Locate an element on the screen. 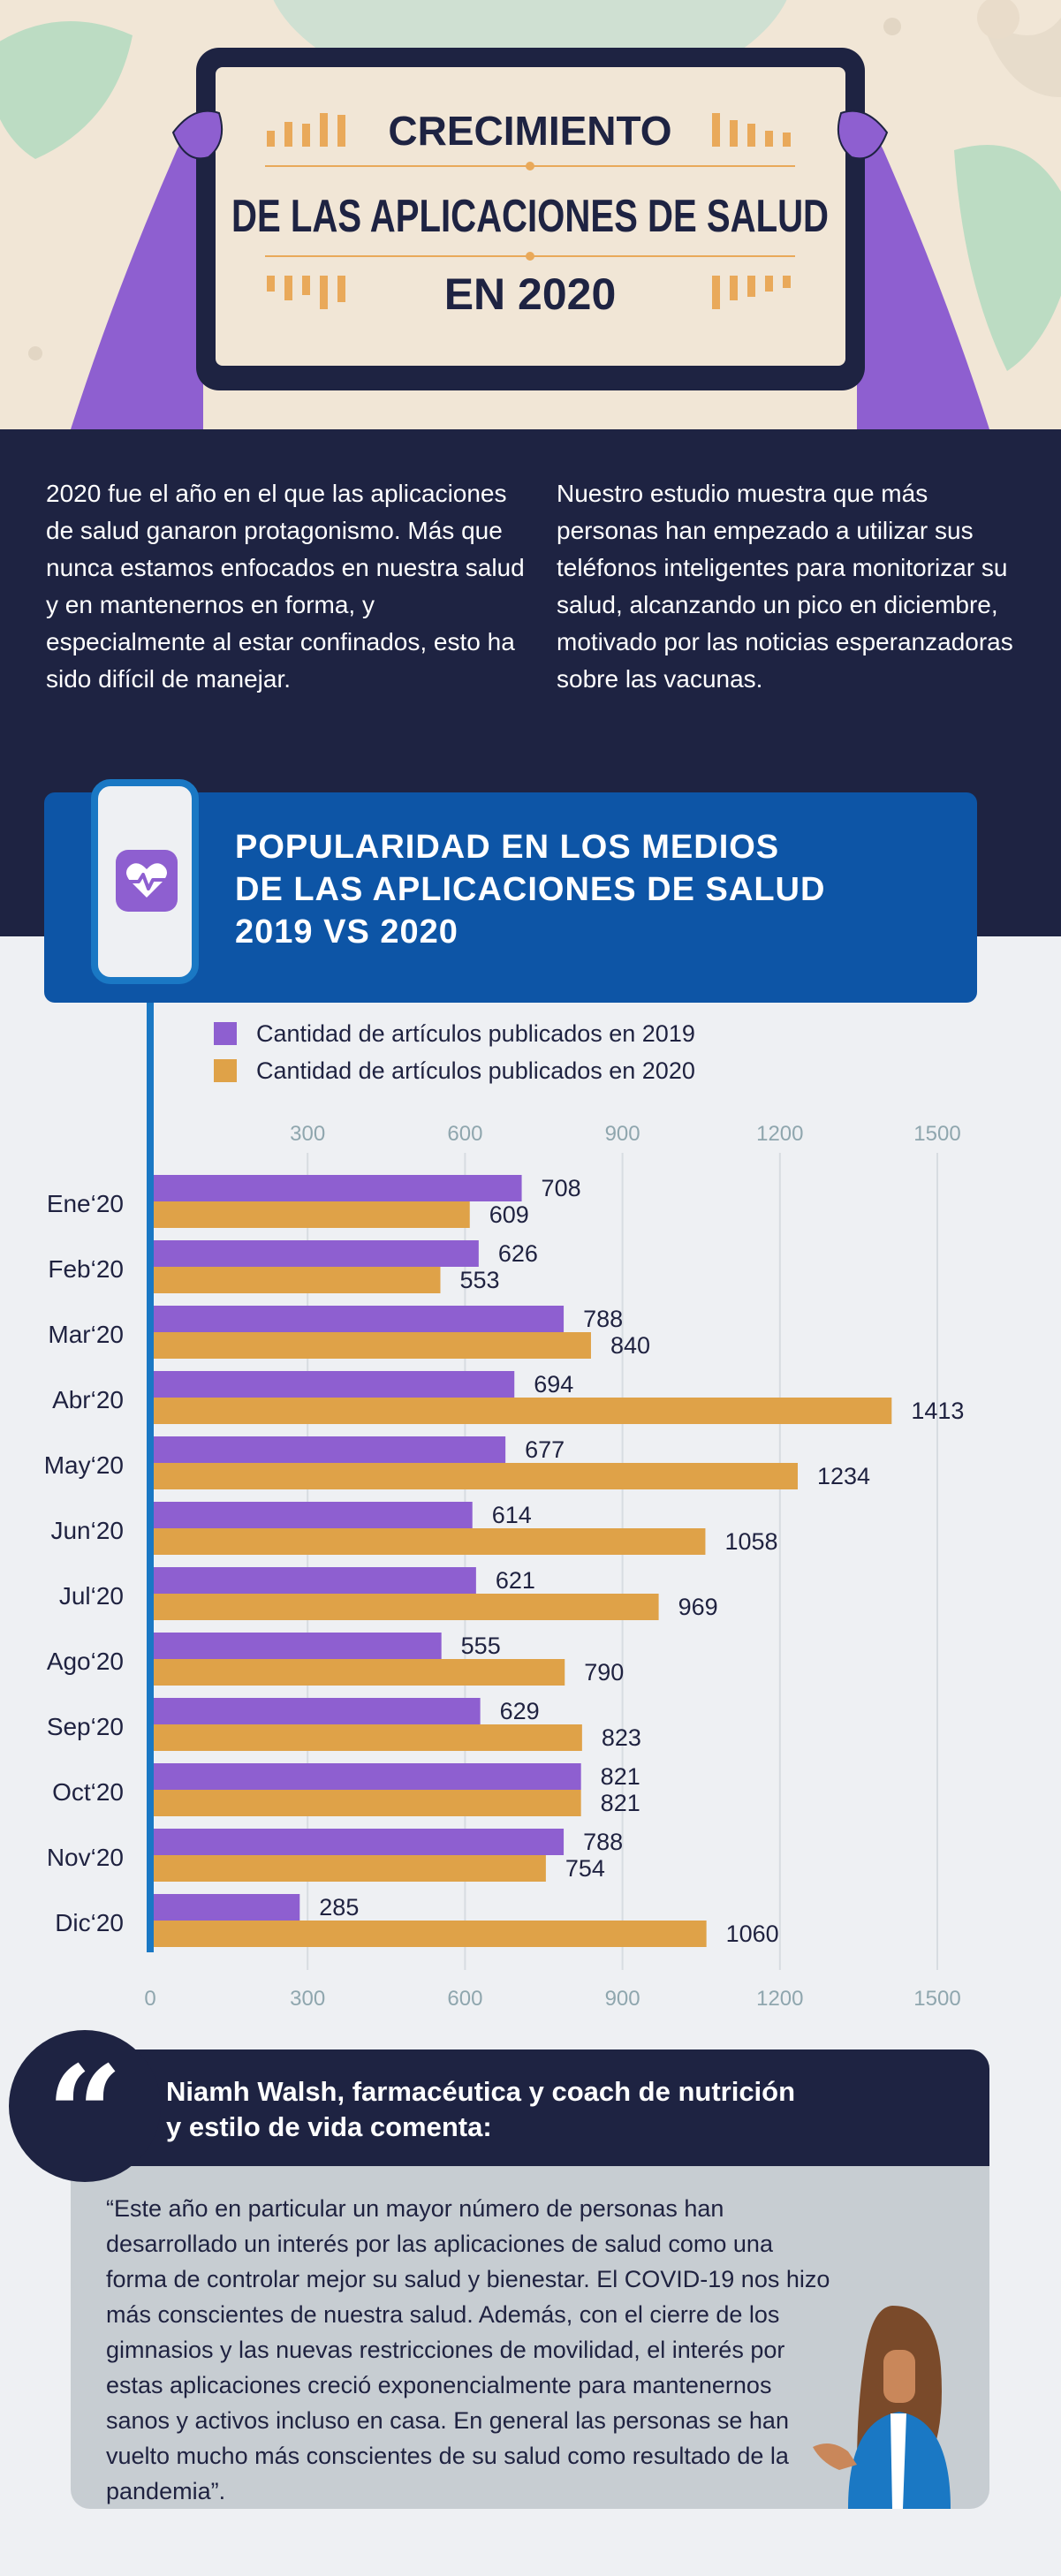 The image size is (1061, 2576). value-label-2020: 823 is located at coordinates (621, 1738).